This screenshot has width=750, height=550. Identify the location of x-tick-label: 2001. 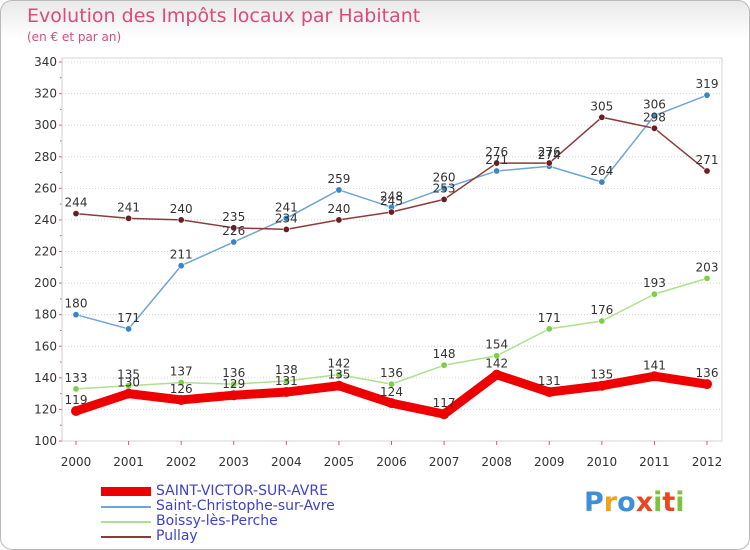
(128, 462).